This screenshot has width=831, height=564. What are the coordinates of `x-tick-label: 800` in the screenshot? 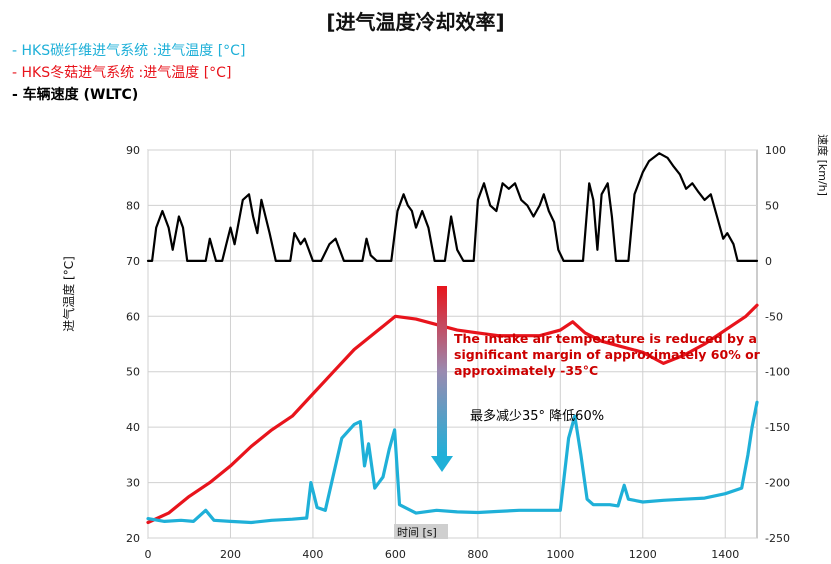 It's located at (477, 554).